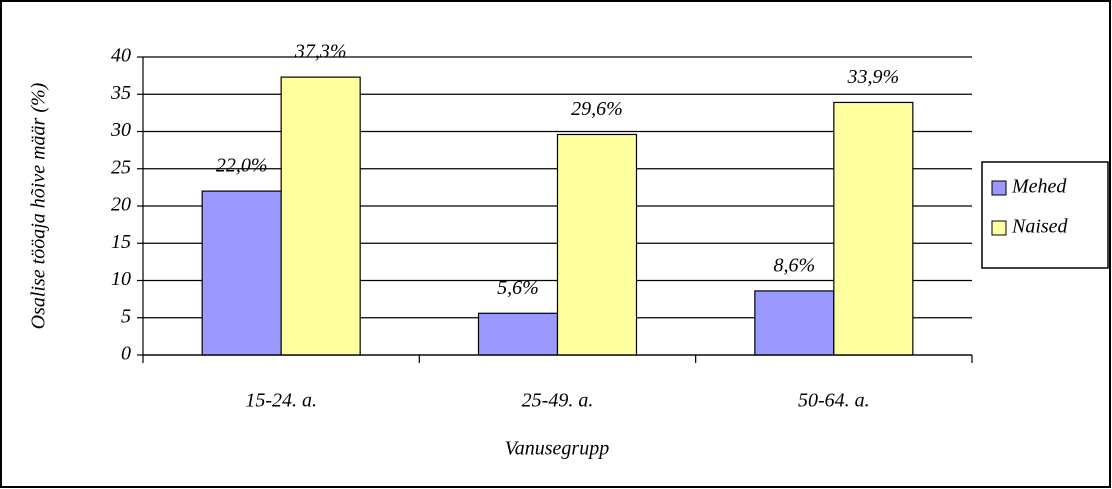 The height and width of the screenshot is (489, 1112). Describe the element at coordinates (558, 401) in the screenshot. I see `x-tick-label: 25-49. a.` at that location.